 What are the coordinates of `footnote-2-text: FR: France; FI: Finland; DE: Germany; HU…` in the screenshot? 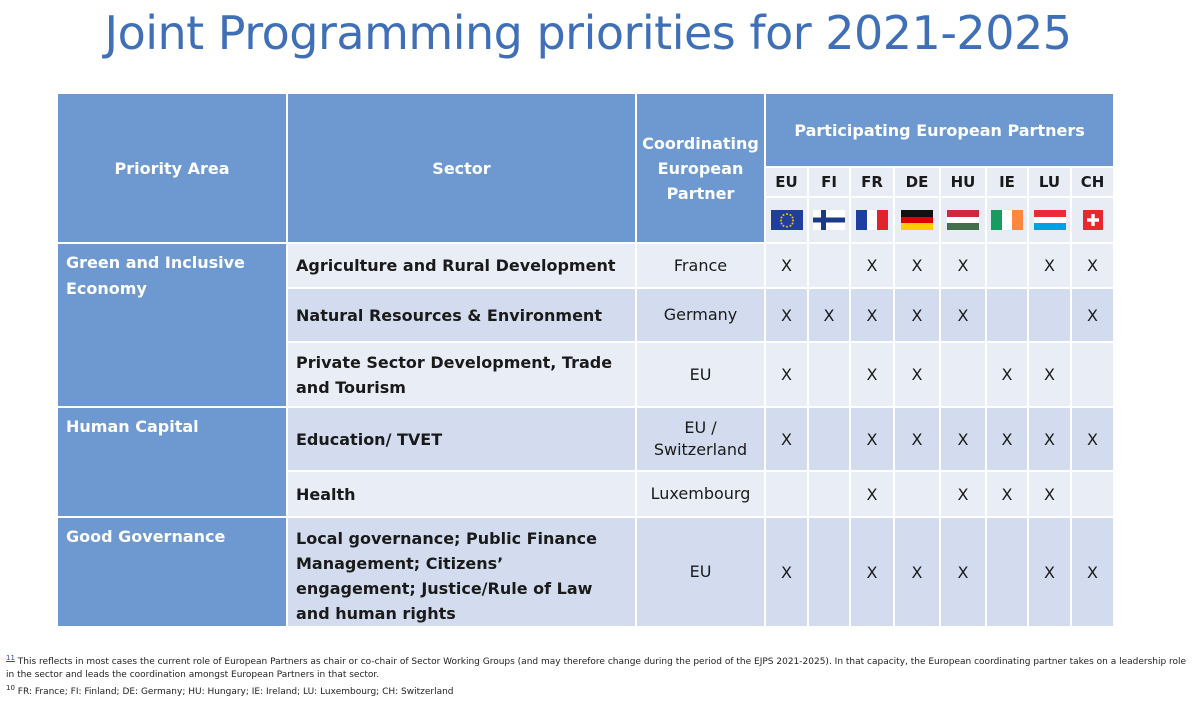 It's located at (235, 692).